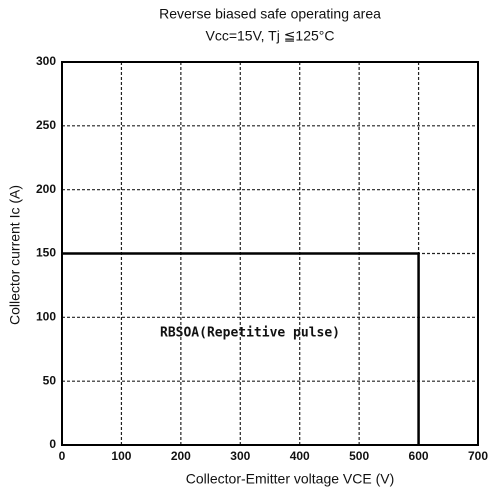 Image resolution: width=493 pixels, height=494 pixels. Describe the element at coordinates (46, 189) in the screenshot. I see `y-tick-label: 200` at that location.